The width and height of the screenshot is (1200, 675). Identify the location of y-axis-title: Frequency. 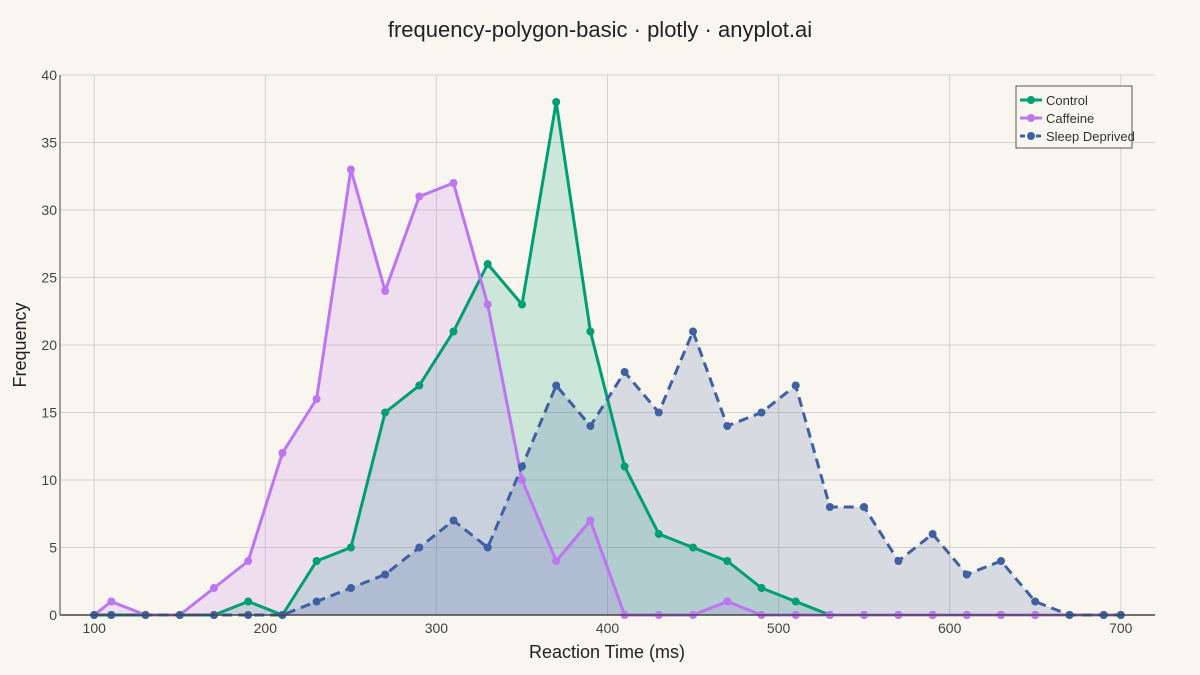
(20, 344).